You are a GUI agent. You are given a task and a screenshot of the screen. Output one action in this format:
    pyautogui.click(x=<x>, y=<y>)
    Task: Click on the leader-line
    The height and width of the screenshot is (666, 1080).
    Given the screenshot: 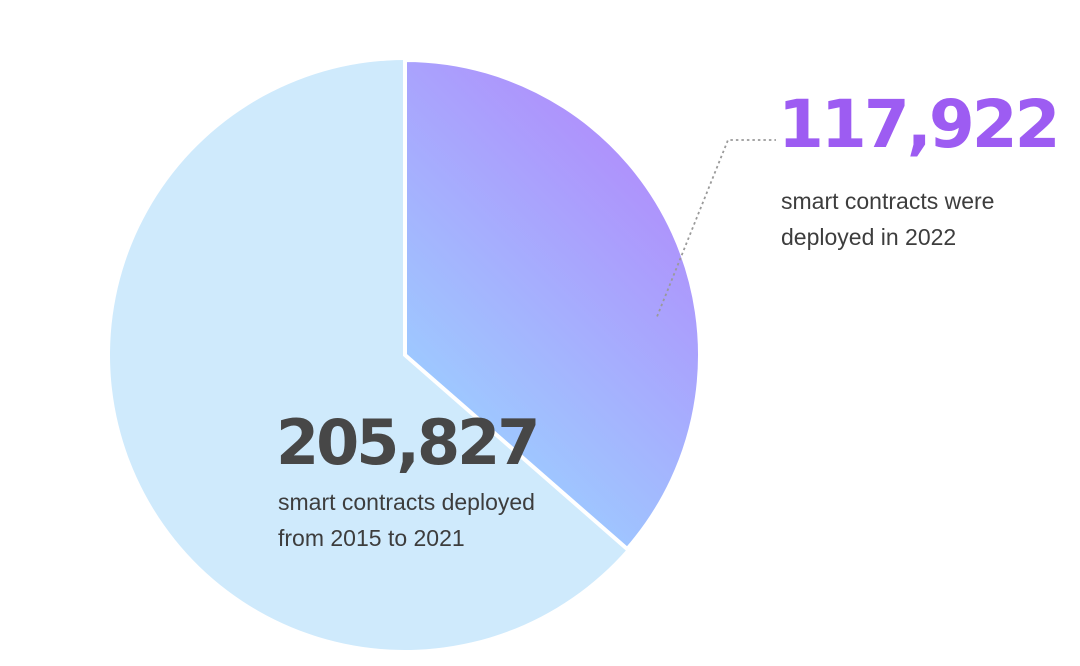 What is the action you would take?
    pyautogui.click(x=716, y=228)
    